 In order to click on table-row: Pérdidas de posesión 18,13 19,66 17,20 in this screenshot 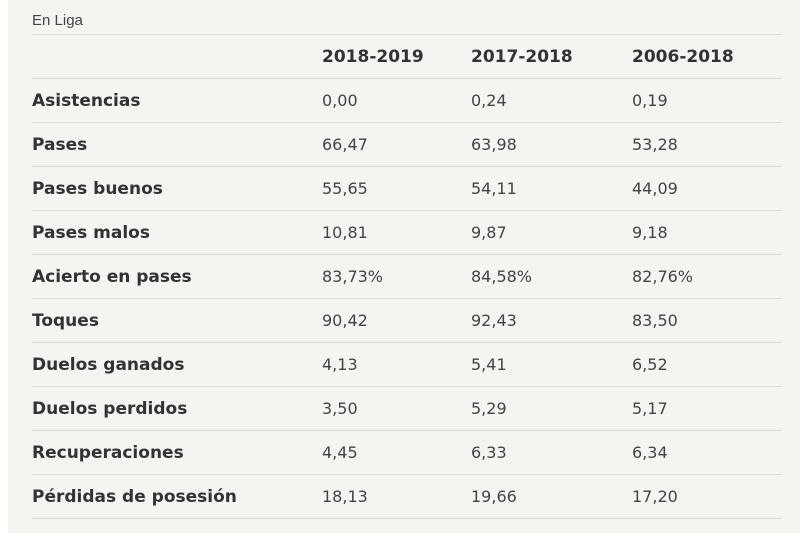, I will do `click(407, 496)`.